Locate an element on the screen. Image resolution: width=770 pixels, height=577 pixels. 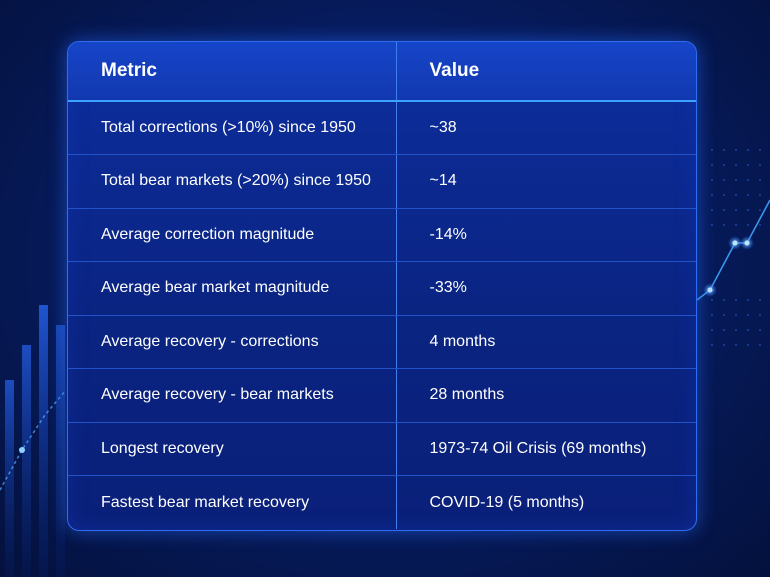
value-cell: ~38 is located at coordinates (545, 128).